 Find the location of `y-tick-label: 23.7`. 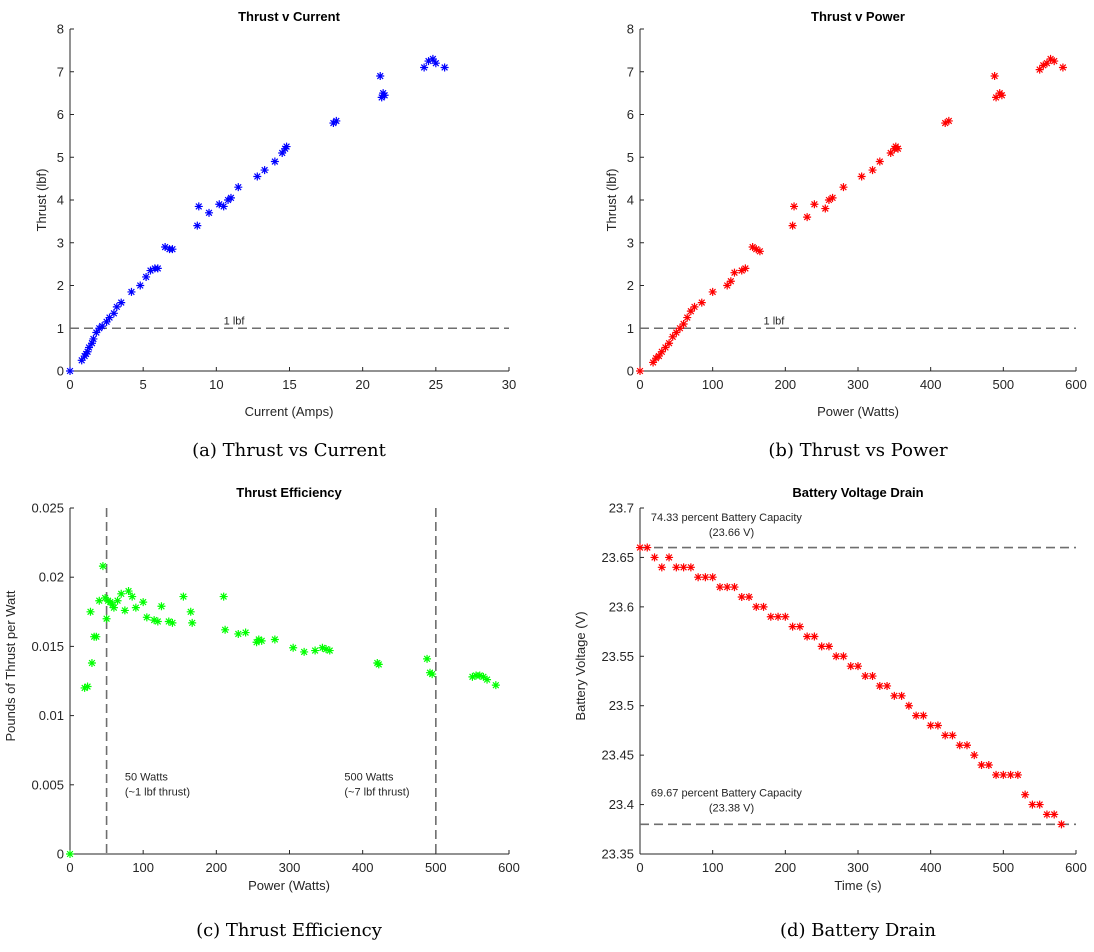

y-tick-label: 23.7 is located at coordinates (621, 508).